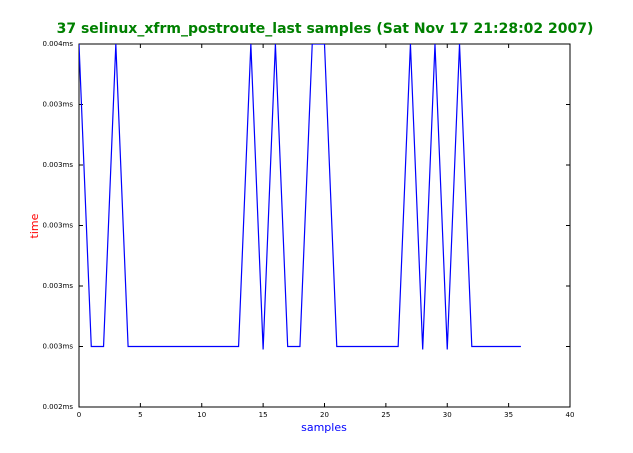 The height and width of the screenshot is (453, 633). I want to click on x-tick-label: 25, so click(385, 415).